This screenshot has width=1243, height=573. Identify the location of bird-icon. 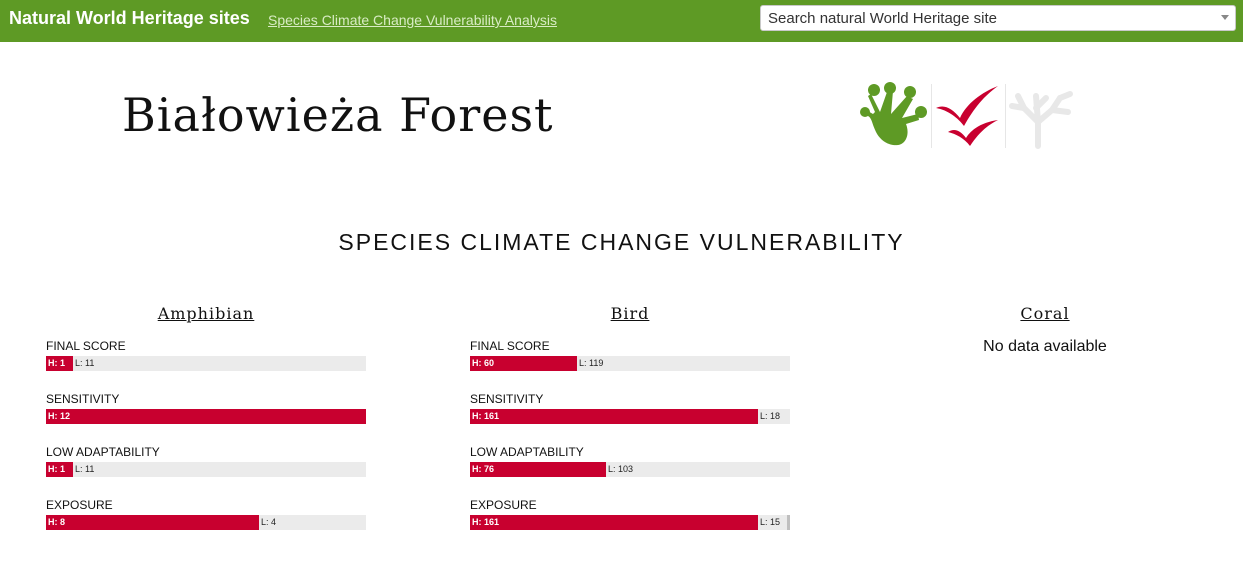
(967, 116).